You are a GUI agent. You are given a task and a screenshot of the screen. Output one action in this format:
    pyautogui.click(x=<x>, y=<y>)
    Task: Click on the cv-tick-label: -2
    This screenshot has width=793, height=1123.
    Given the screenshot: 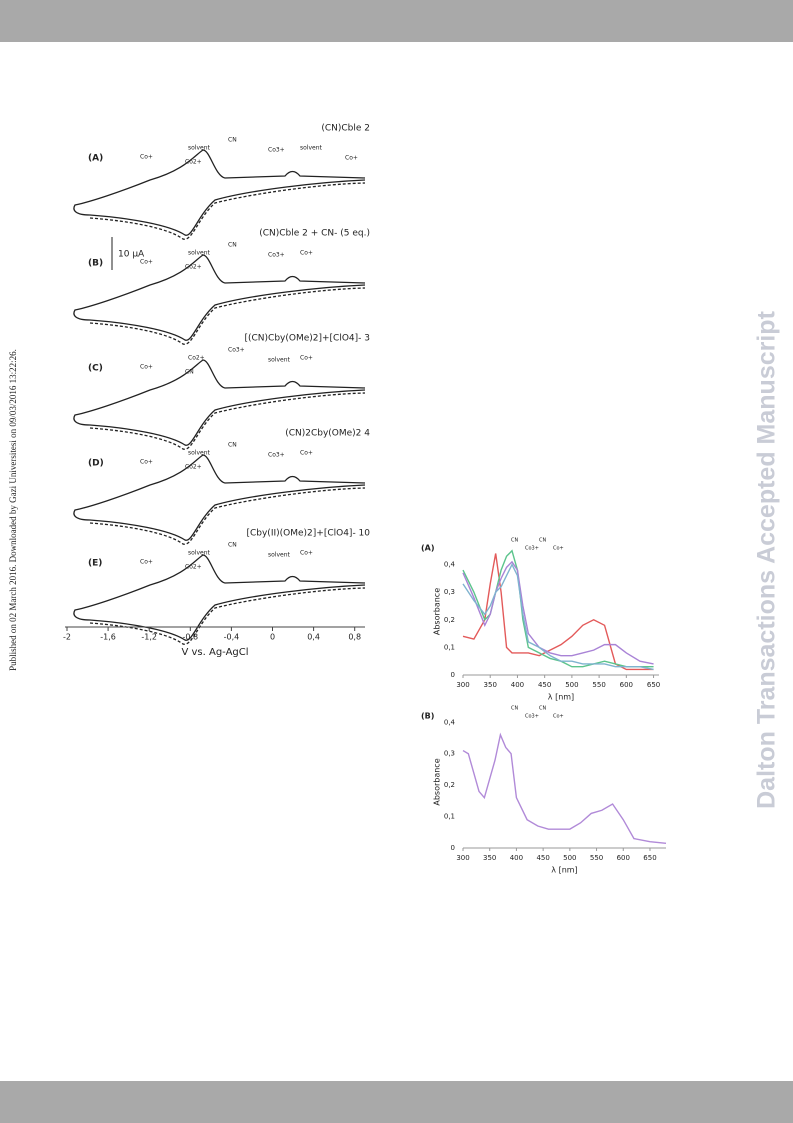 What is the action you would take?
    pyautogui.click(x=67, y=637)
    